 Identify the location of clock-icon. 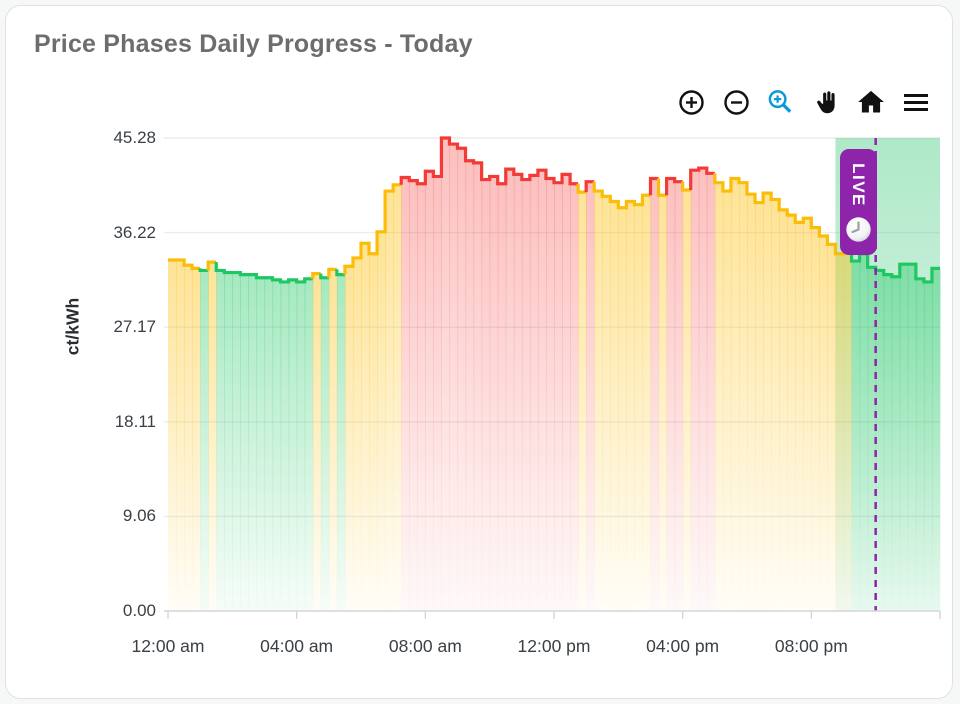
(858, 232).